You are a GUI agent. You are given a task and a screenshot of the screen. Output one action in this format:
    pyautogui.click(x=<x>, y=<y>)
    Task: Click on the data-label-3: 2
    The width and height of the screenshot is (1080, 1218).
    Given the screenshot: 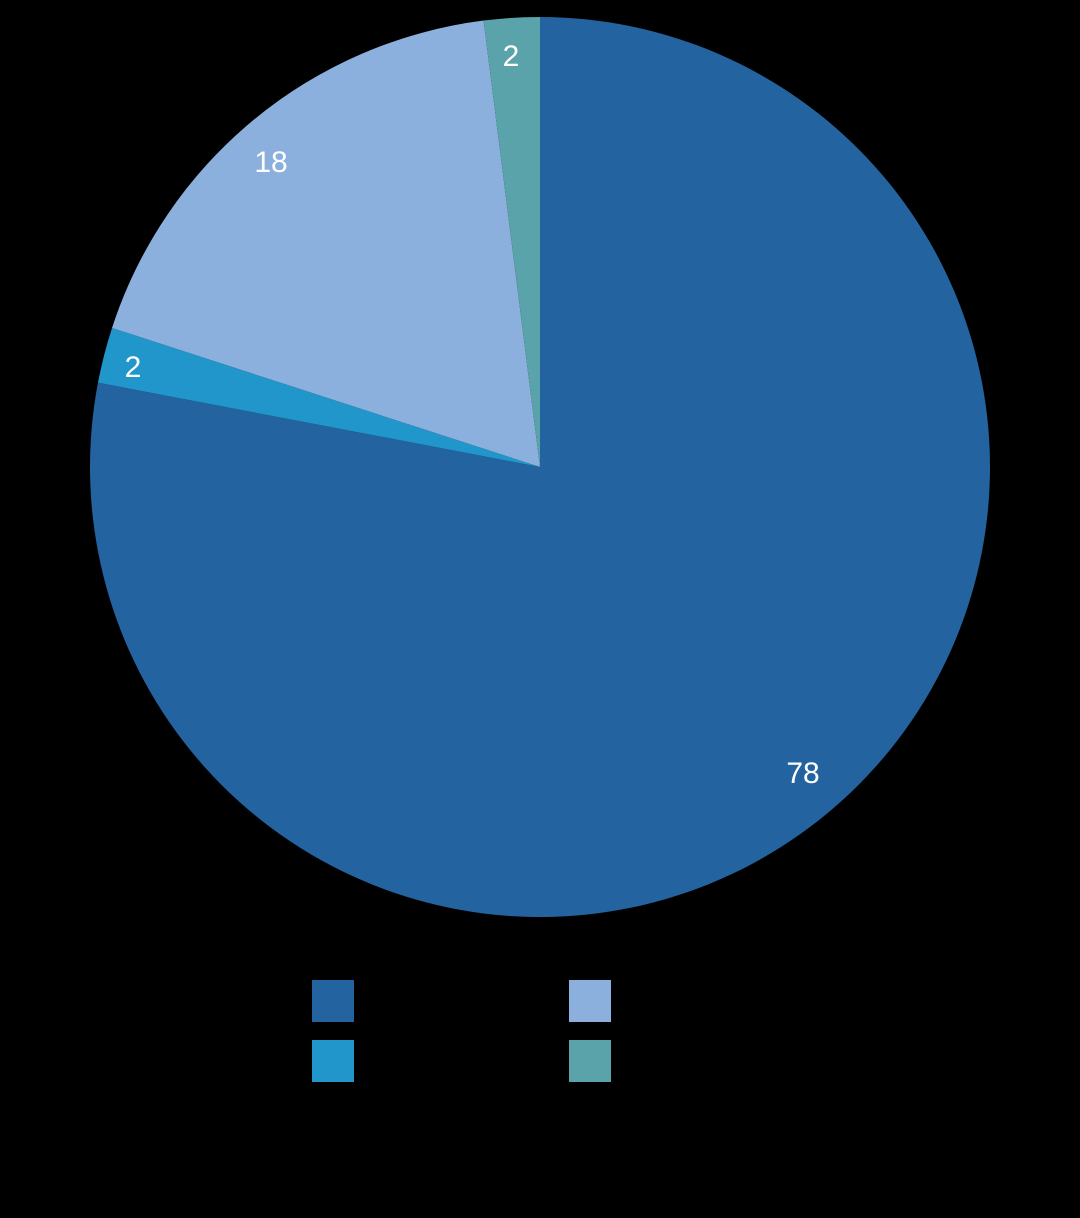 What is the action you would take?
    pyautogui.click(x=511, y=56)
    